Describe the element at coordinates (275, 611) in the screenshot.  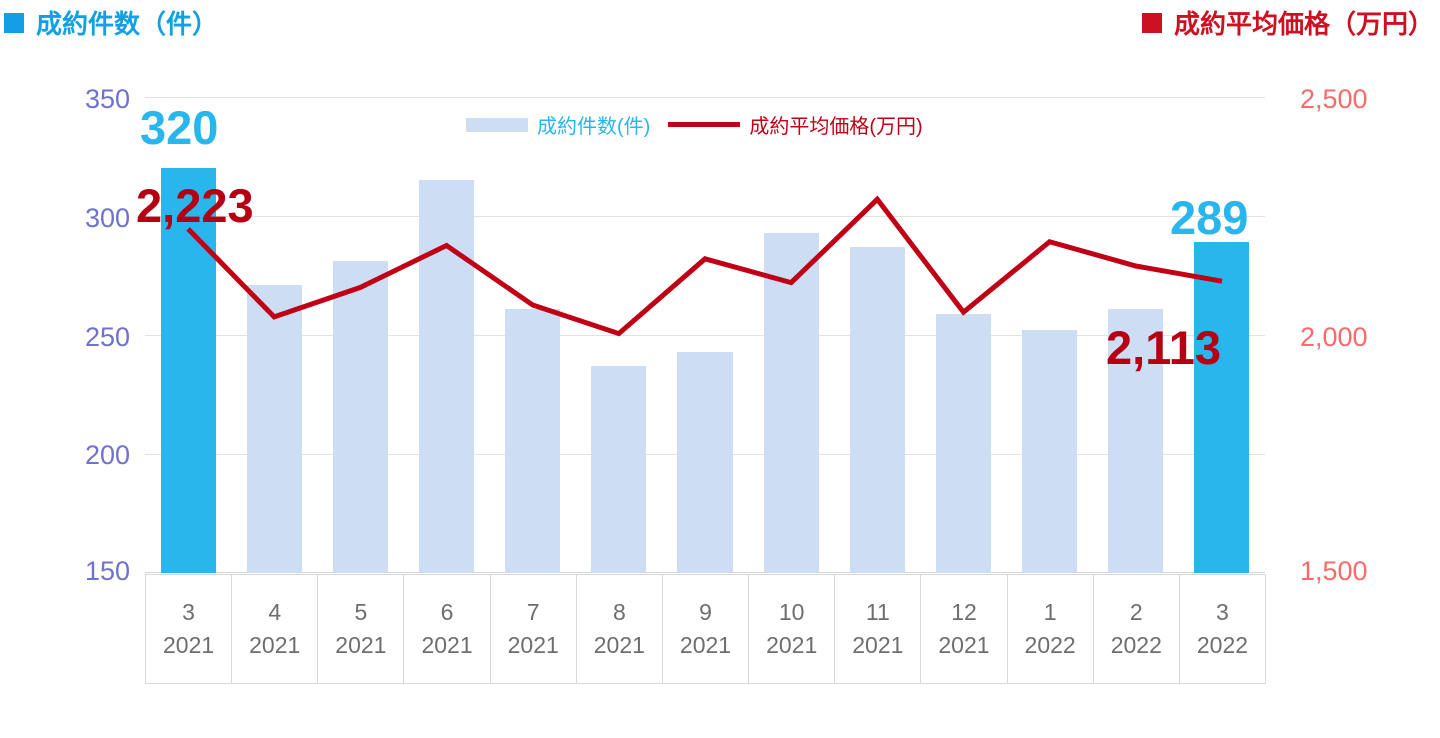
I see `x-axis-month-label: 4` at that location.